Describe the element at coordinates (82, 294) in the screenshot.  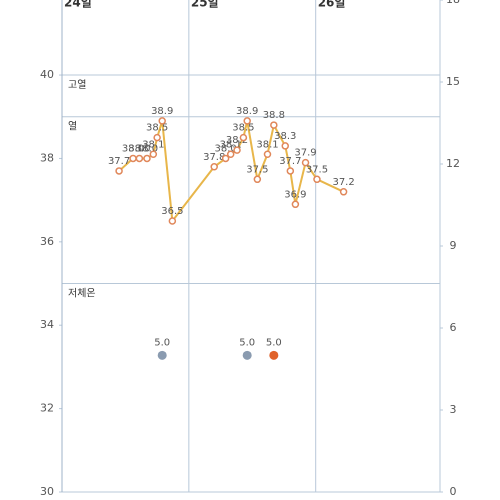
I see `threshold-label: 저체온` at that location.